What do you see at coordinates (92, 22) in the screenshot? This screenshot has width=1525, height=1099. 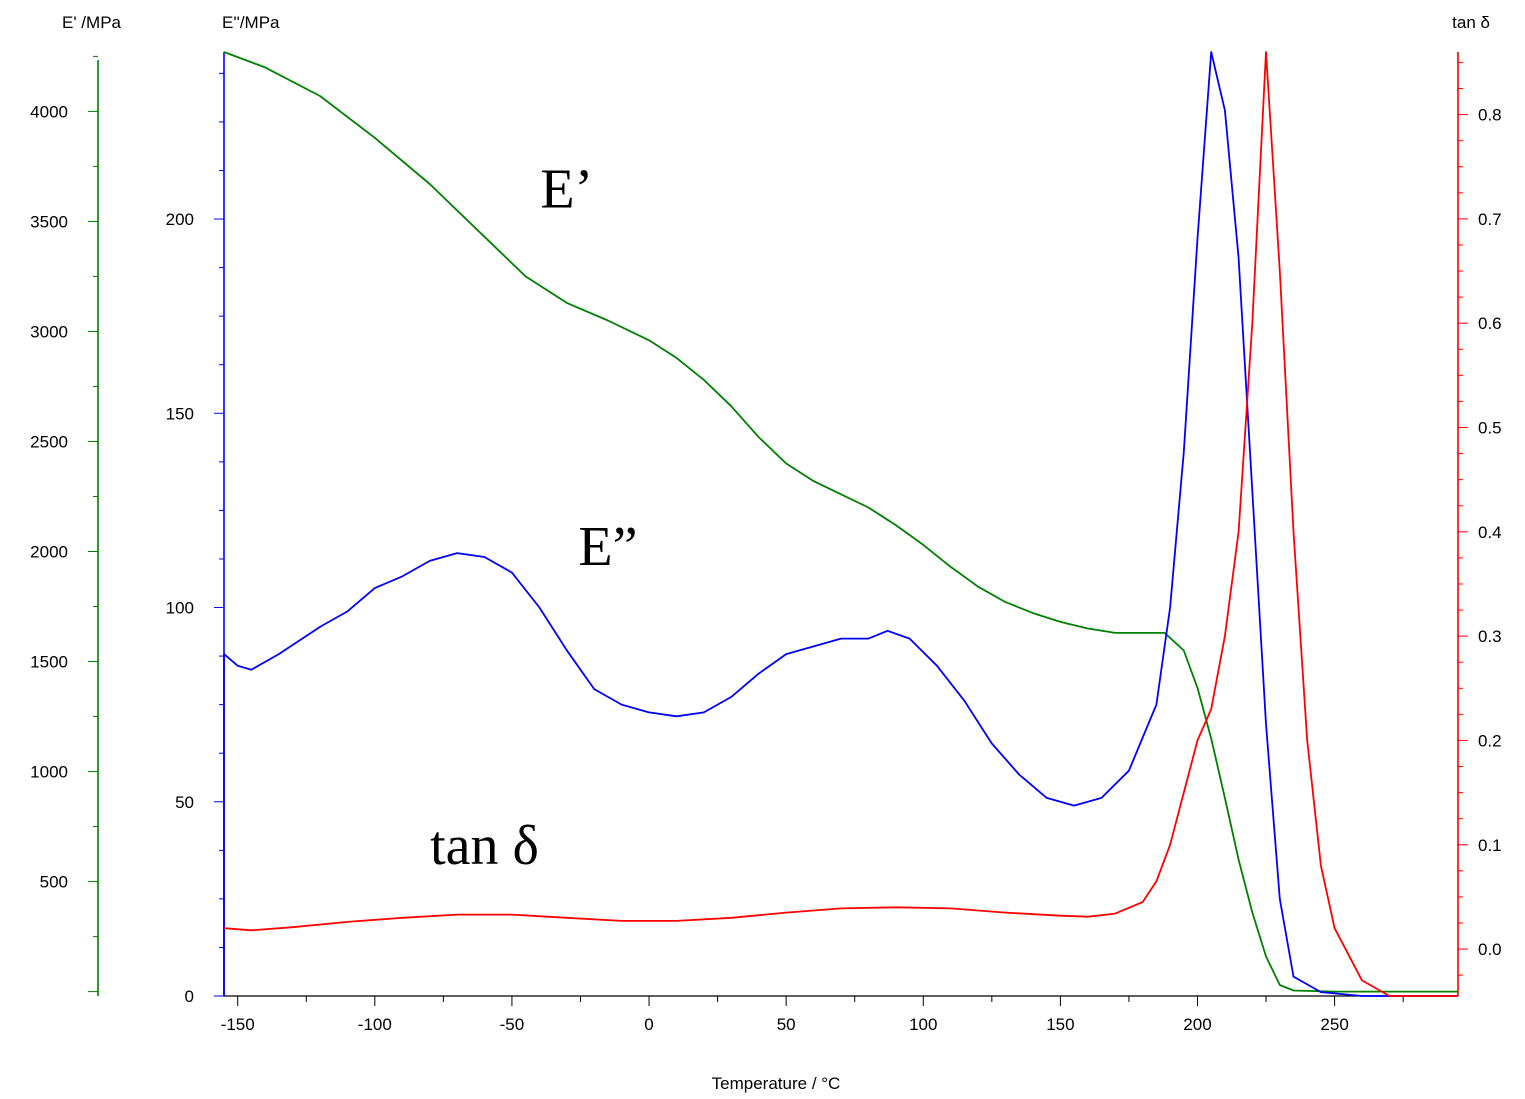 I see `e1-axis-title: E' /MPa` at bounding box center [92, 22].